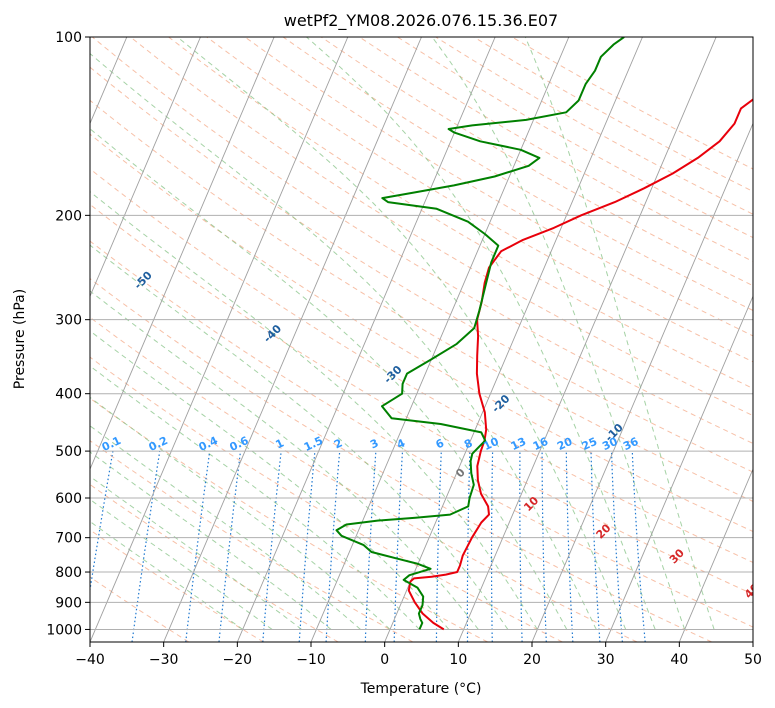  I want to click on x-tick-label: −20, so click(238, 660).